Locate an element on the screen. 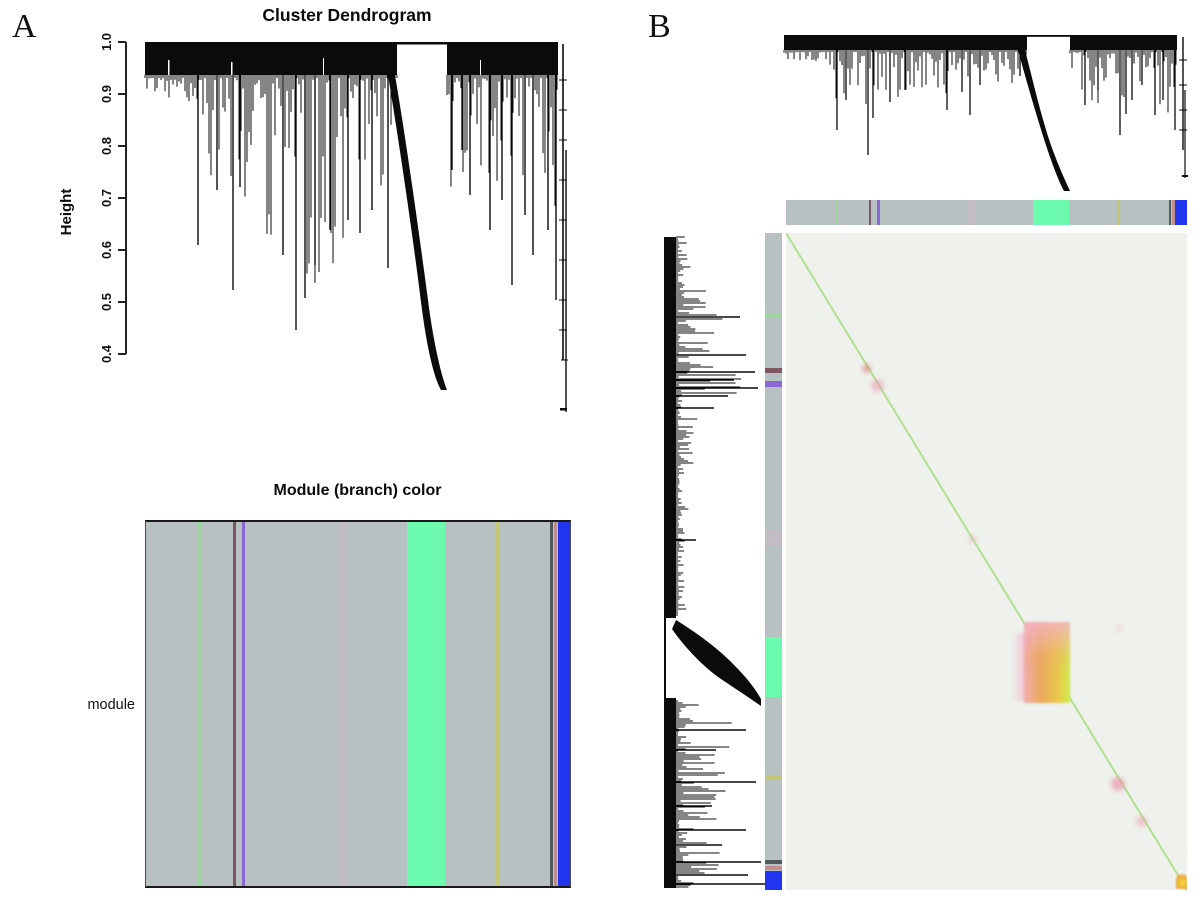 Image resolution: width=1200 pixels, height=900 pixels. panel-b-label: B is located at coordinates (659, 26).